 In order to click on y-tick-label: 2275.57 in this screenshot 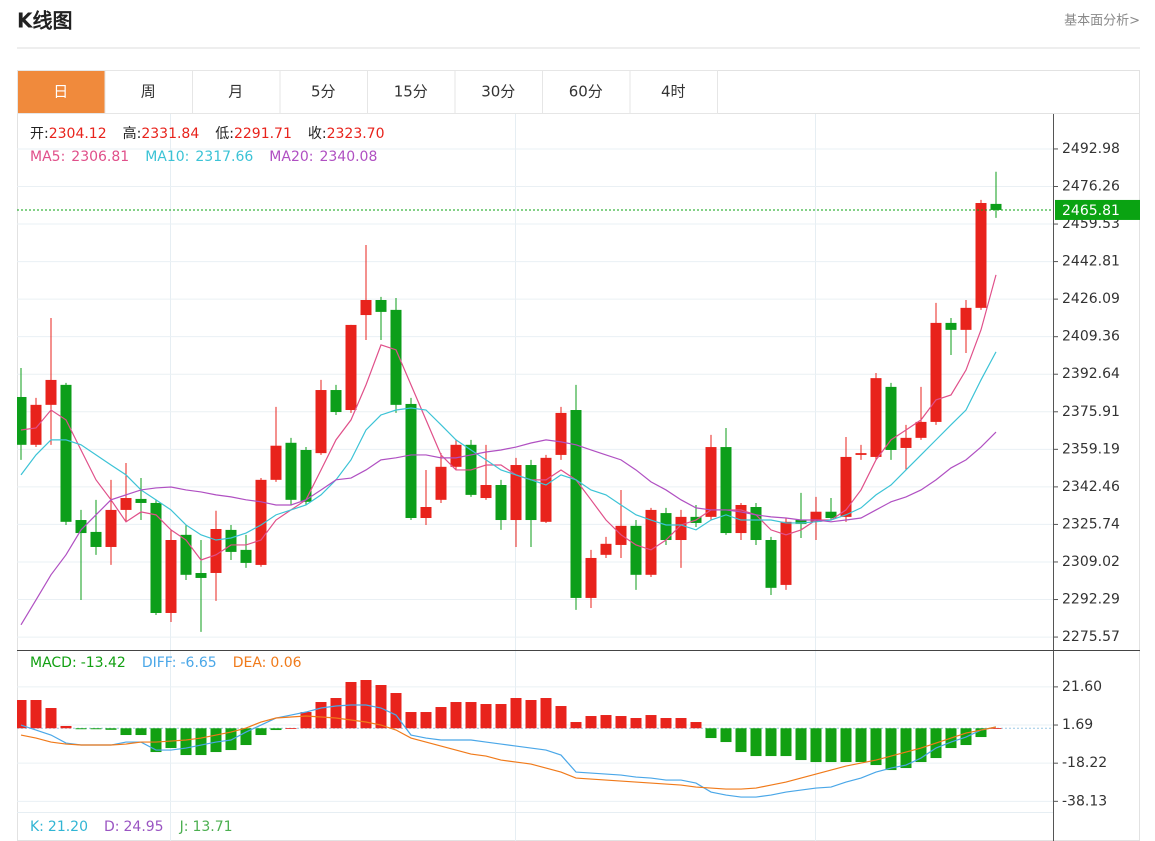, I will do `click(1091, 637)`.